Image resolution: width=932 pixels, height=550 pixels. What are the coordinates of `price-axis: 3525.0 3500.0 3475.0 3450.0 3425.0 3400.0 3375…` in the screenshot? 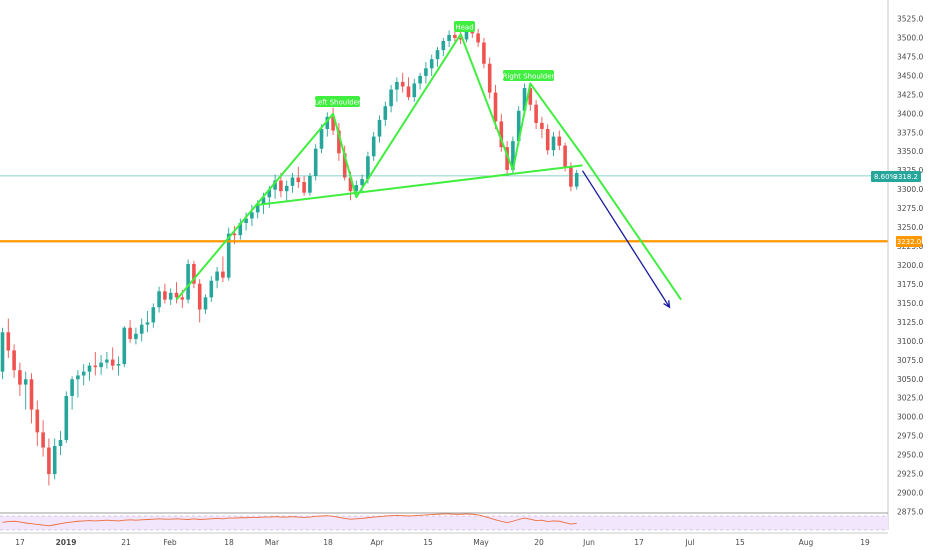 It's located at (910, 266).